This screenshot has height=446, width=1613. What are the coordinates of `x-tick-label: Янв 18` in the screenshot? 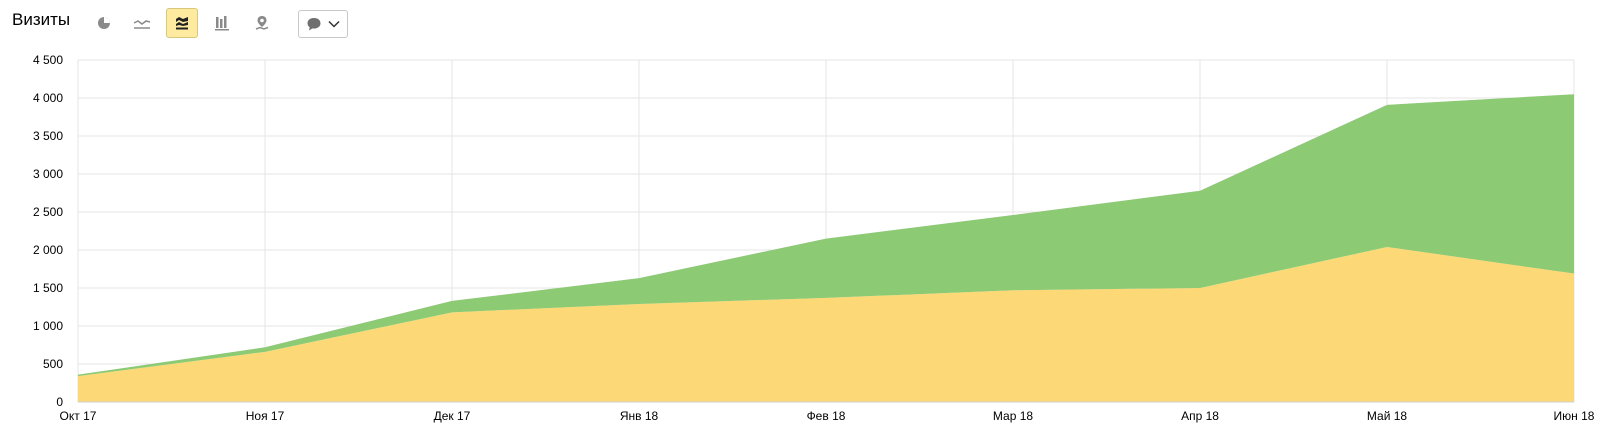 It's located at (639, 416).